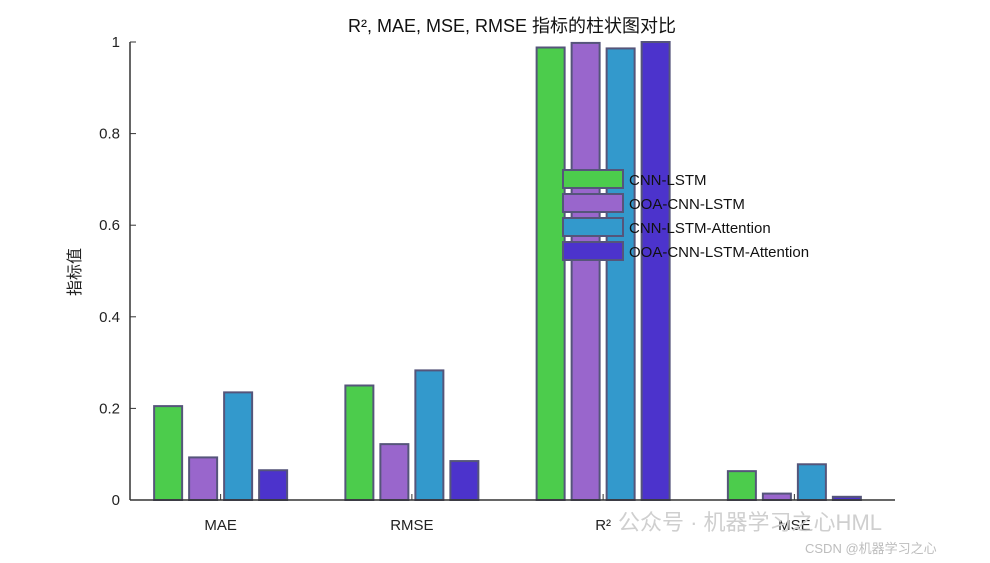 Image resolution: width=990 pixels, height=563 pixels. What do you see at coordinates (700, 228) in the screenshot?
I see `legend-label: CNN-LSTM-Attention` at bounding box center [700, 228].